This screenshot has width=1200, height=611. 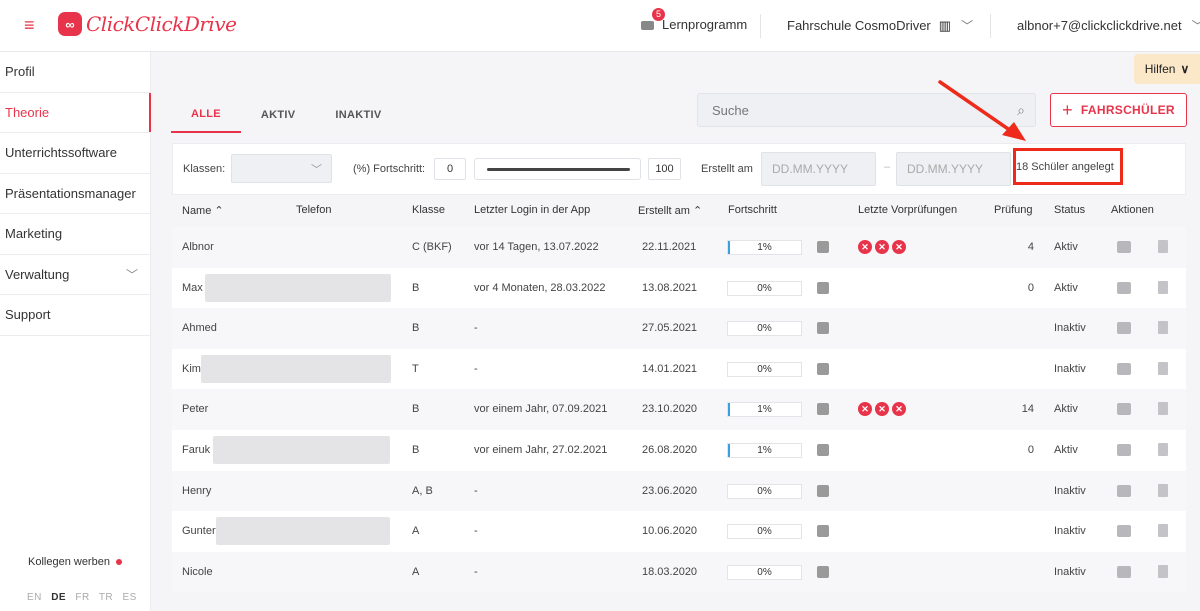 I want to click on fortschritt-min-input: 0, so click(x=450, y=169).